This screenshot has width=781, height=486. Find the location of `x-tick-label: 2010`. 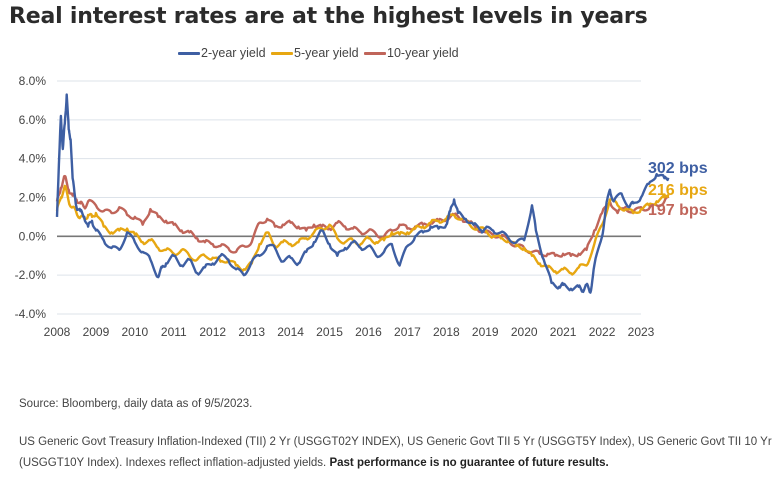

x-tick-label: 2010 is located at coordinates (135, 332).